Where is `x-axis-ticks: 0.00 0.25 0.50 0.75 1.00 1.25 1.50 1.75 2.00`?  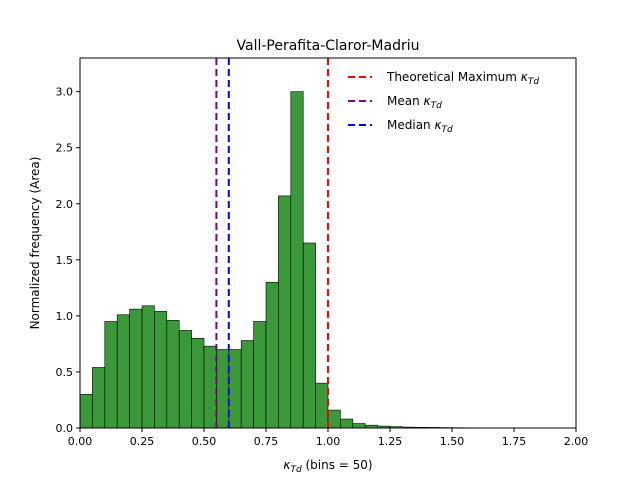 x-axis-ticks: 0.00 0.25 0.50 0.75 1.00 1.25 1.50 1.75 2.00 is located at coordinates (328, 438).